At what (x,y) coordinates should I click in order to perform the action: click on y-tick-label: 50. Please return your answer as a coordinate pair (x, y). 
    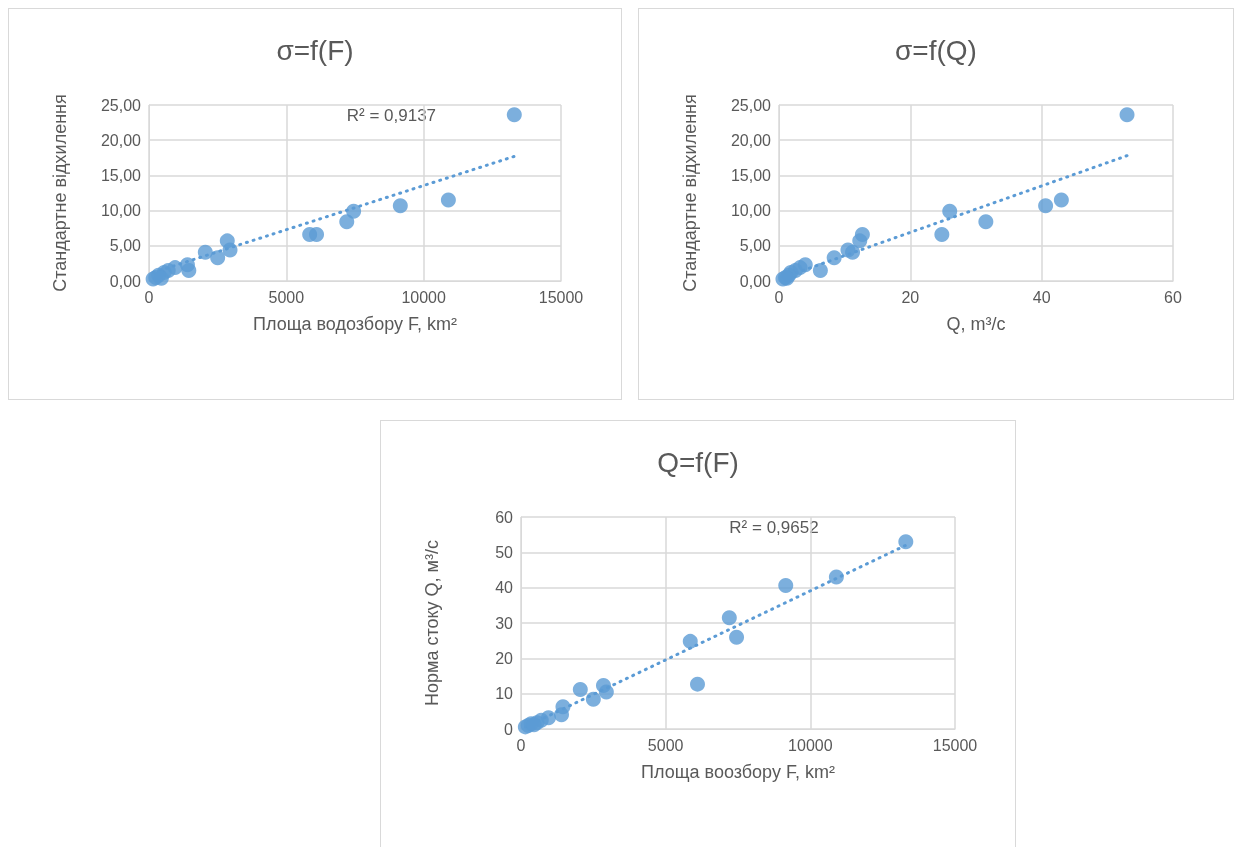
    Looking at the image, I should click on (504, 552).